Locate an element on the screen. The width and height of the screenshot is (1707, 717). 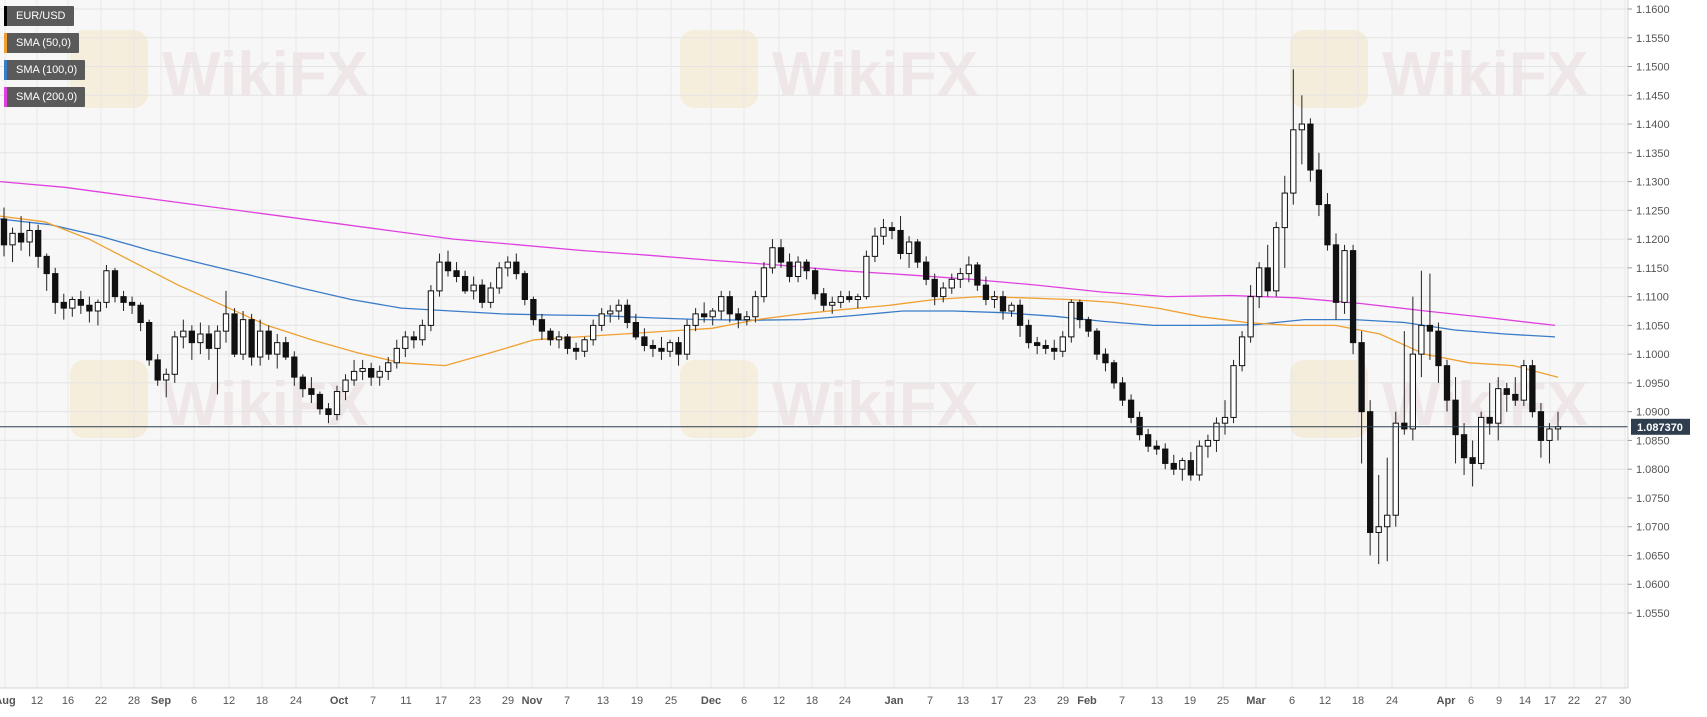
legend-label: EUR/USD is located at coordinates (41, 16).